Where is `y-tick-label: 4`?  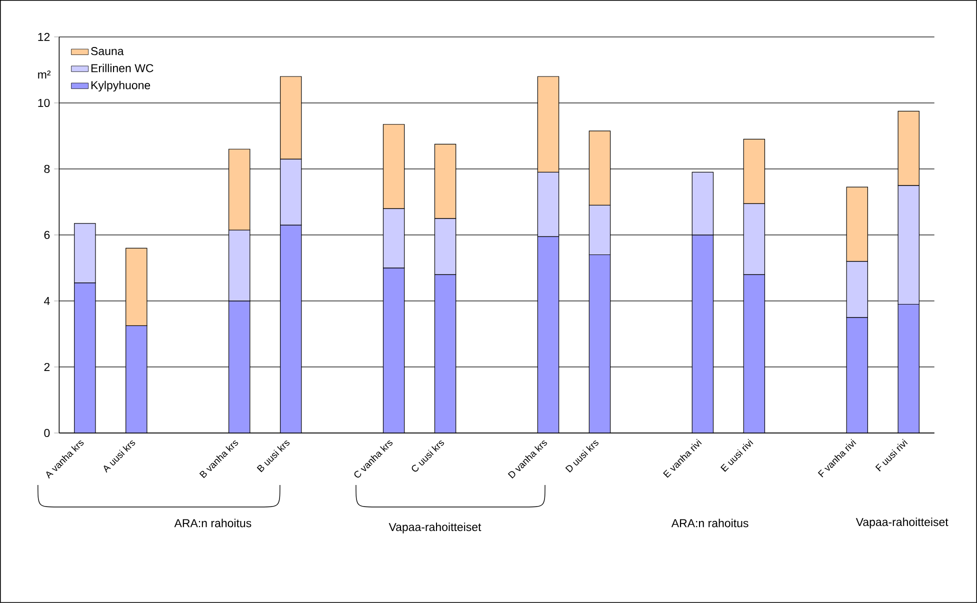 y-tick-label: 4 is located at coordinates (47, 301).